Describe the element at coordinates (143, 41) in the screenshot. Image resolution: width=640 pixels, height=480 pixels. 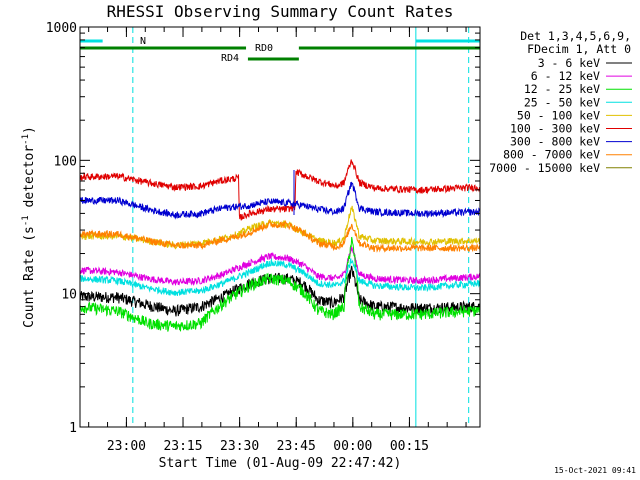
I see `flag-label-n: N` at that location.